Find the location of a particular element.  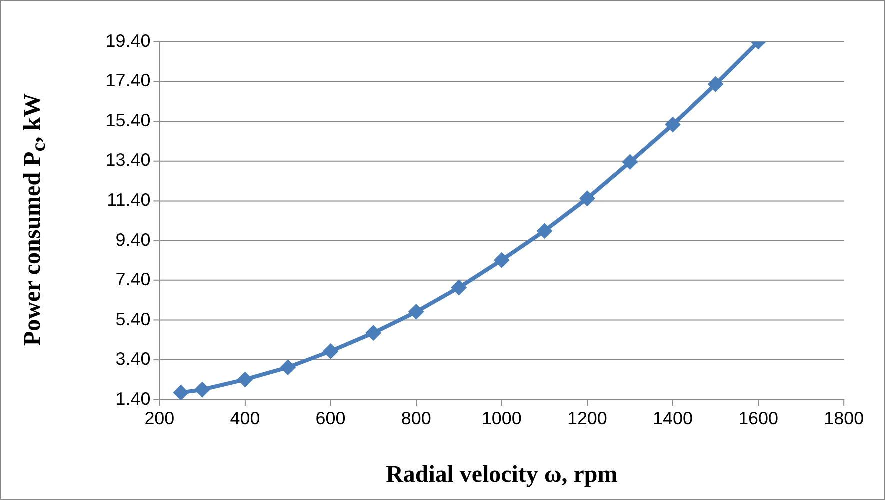

y-tick-label: 11.40 is located at coordinates (129, 200).